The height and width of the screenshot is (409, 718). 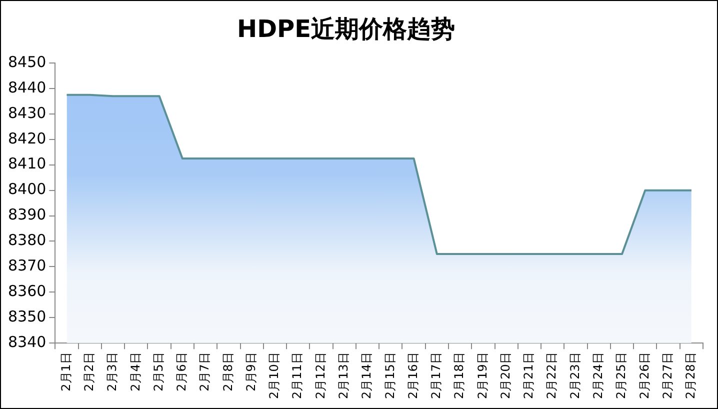 What do you see at coordinates (551, 375) in the screenshot?
I see `x-tick-label: 2月22日` at bounding box center [551, 375].